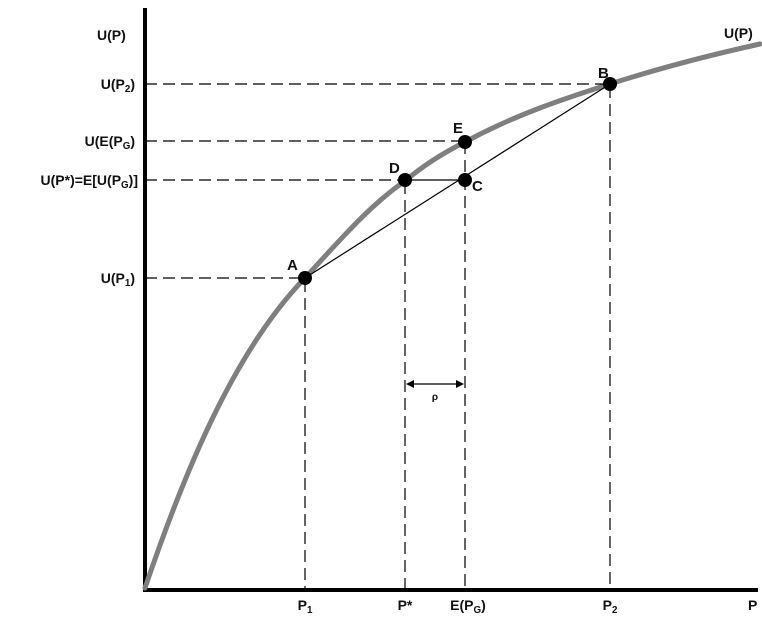  What do you see at coordinates (118, 85) in the screenshot?
I see `y-tick-u-p2: U(P2)` at bounding box center [118, 85].